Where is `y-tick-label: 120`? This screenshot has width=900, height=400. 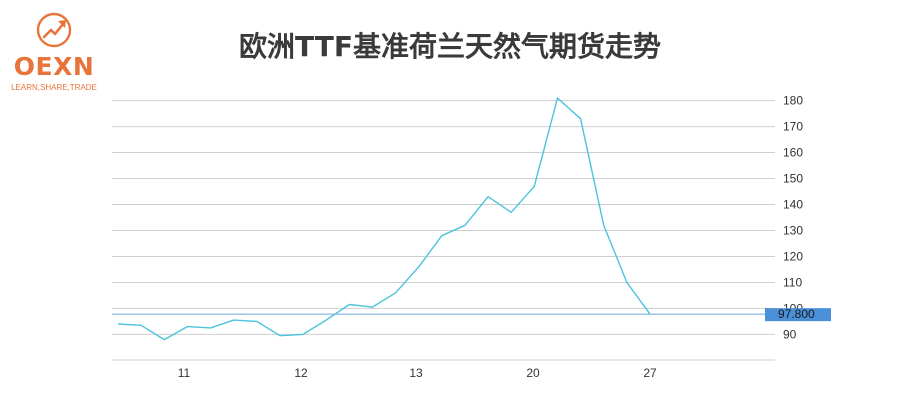
y-tick-label: 120 is located at coordinates (793, 256).